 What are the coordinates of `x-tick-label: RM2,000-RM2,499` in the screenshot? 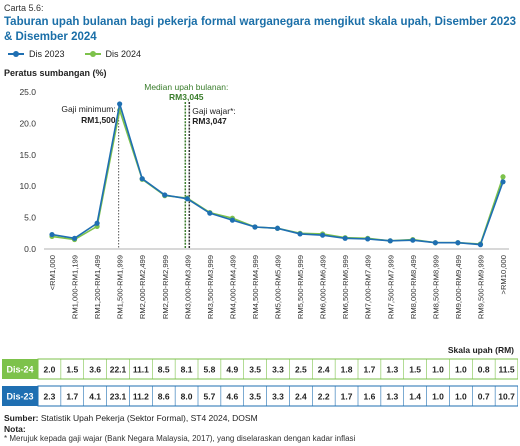 It's located at (142, 287).